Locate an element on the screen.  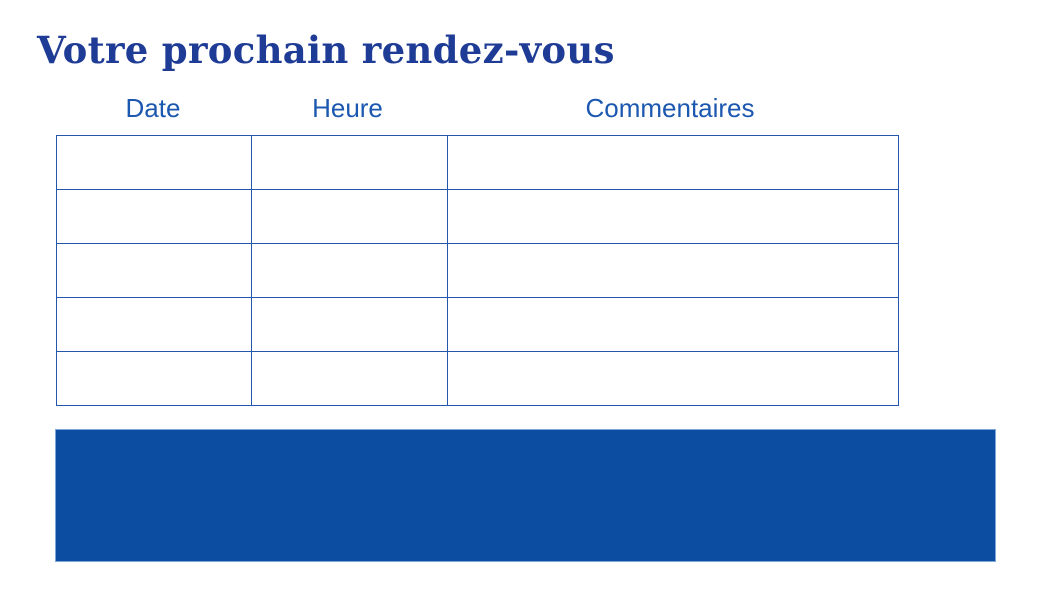
column-header-commentaires: Commentaires is located at coordinates (670, 108).